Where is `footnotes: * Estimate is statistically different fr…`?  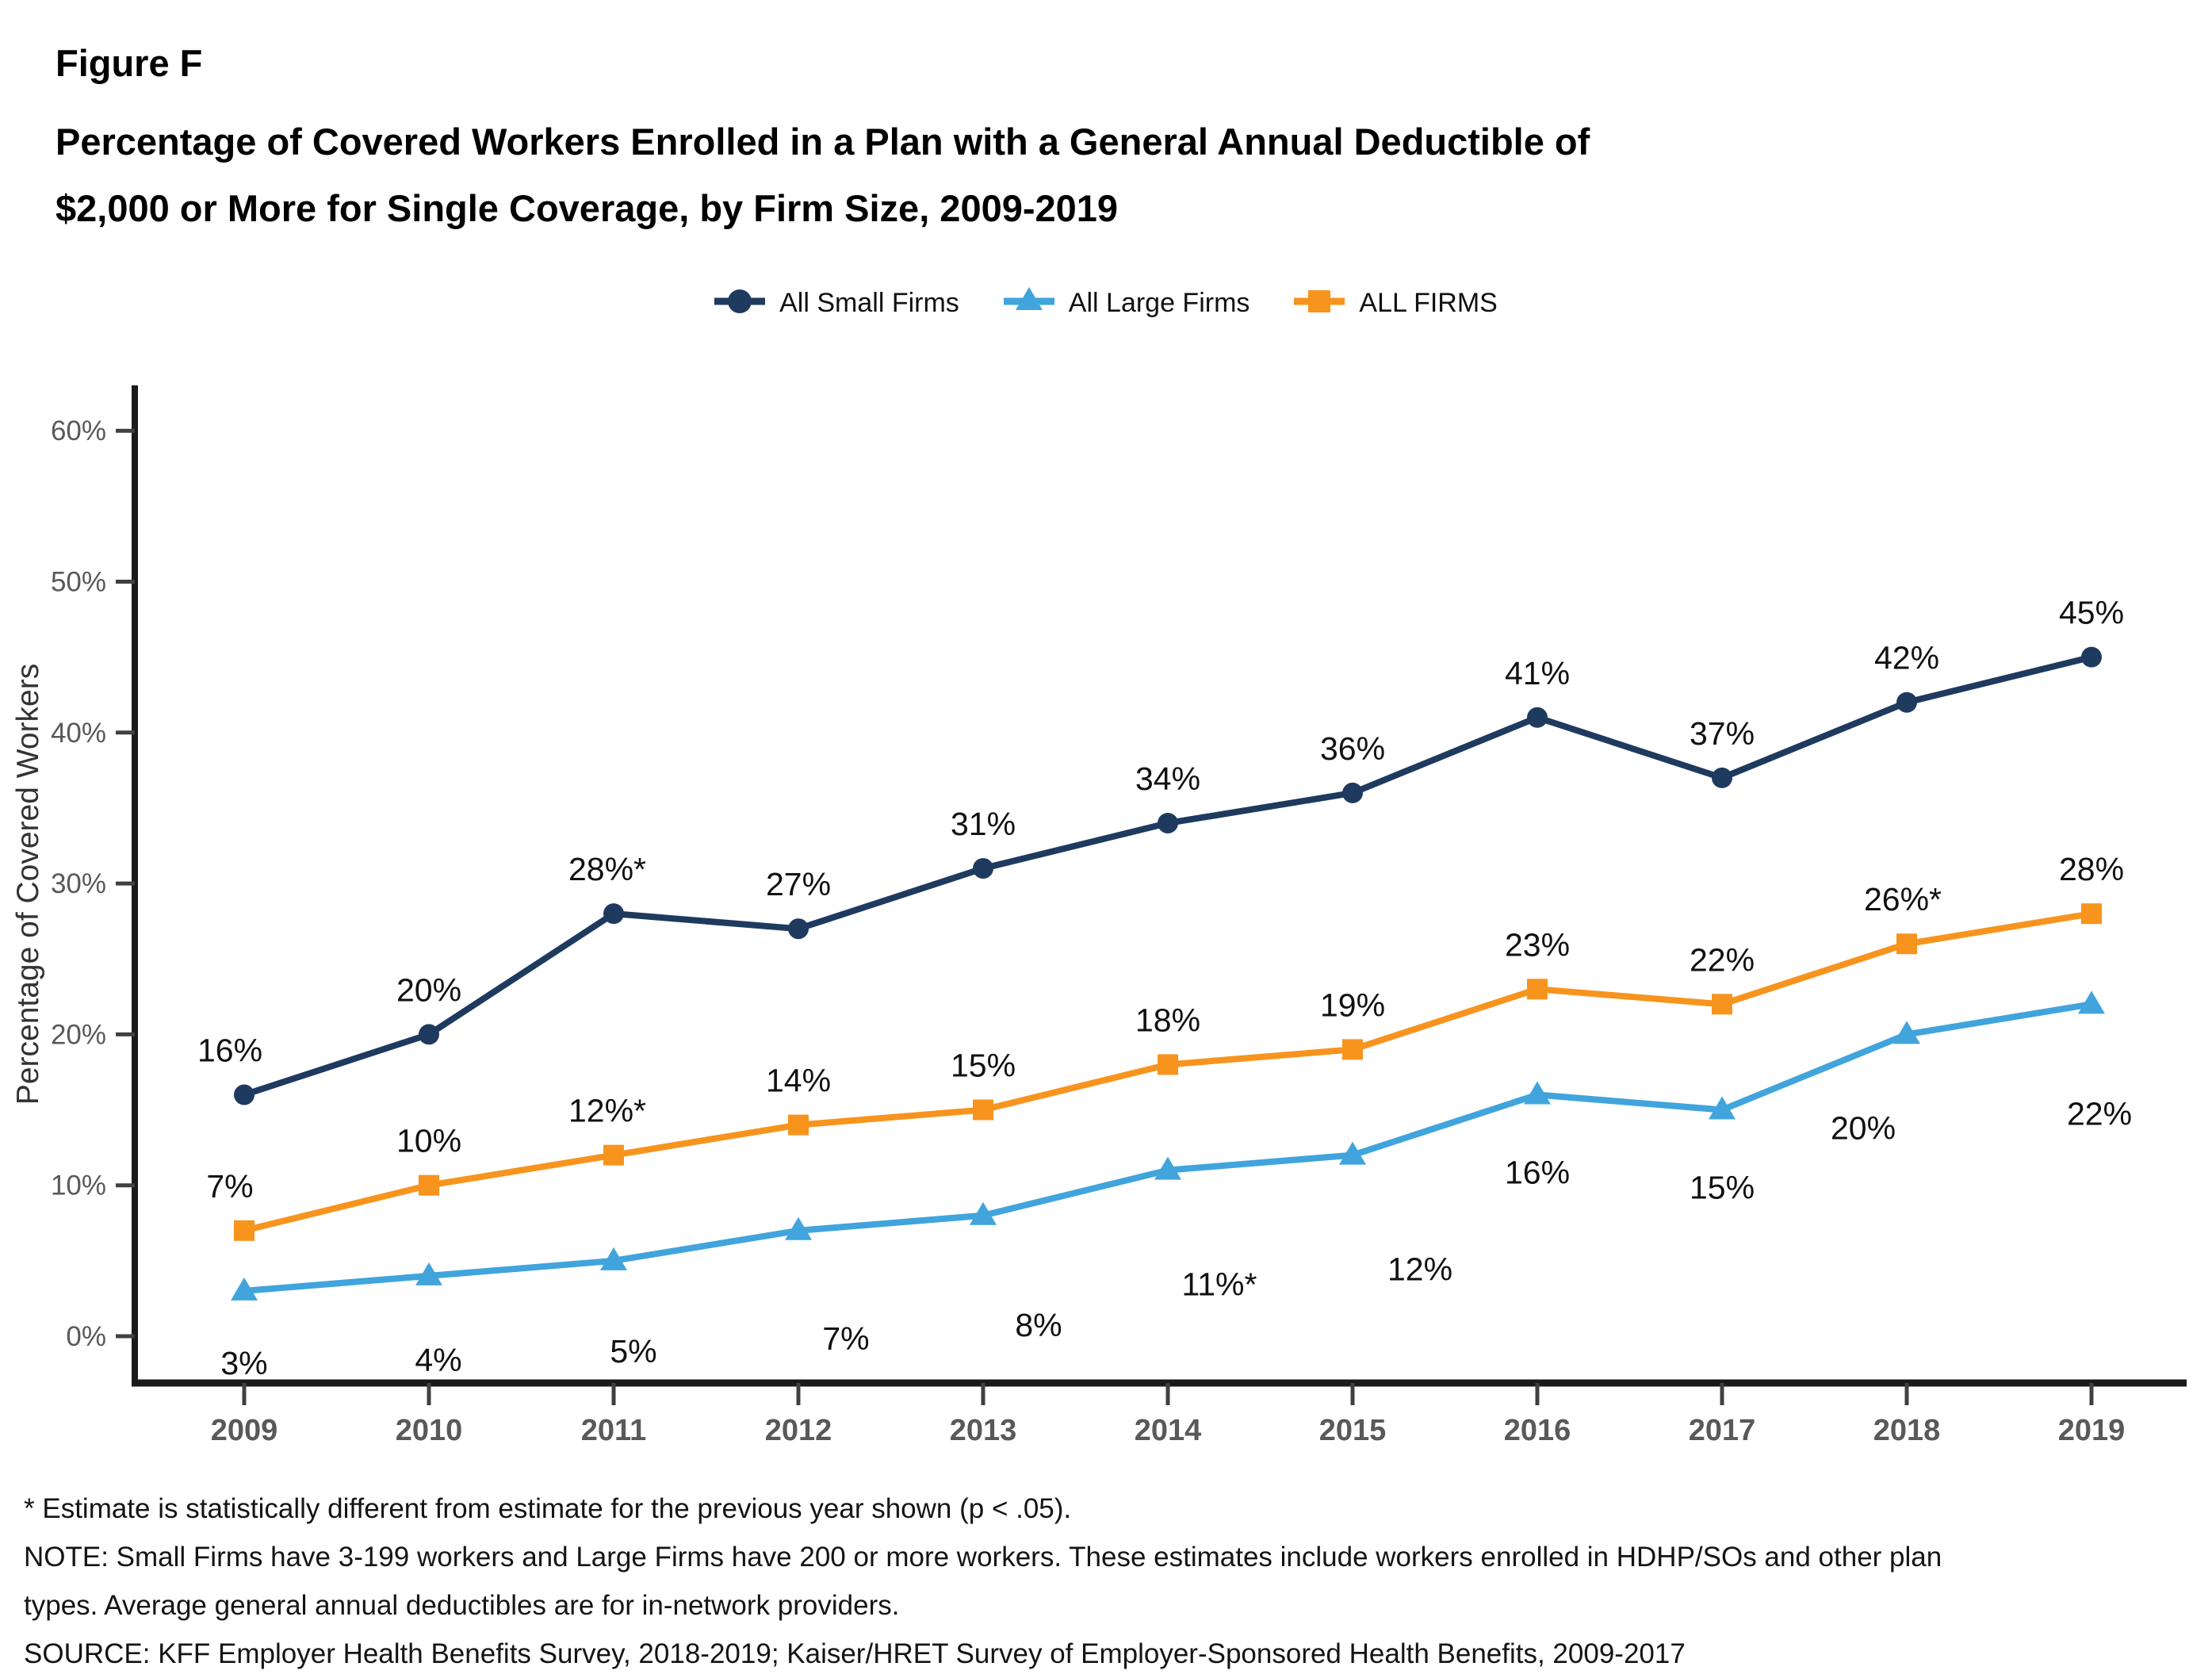
footnotes: * Estimate is statistically different fr… is located at coordinates (983, 1581).